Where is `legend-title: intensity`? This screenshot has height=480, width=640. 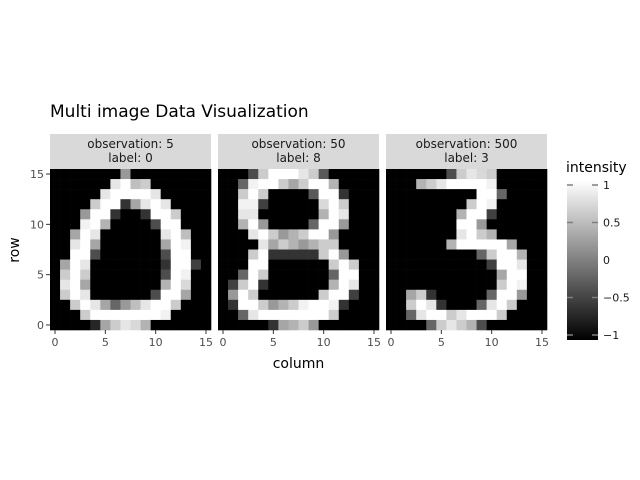 legend-title: intensity is located at coordinates (596, 168).